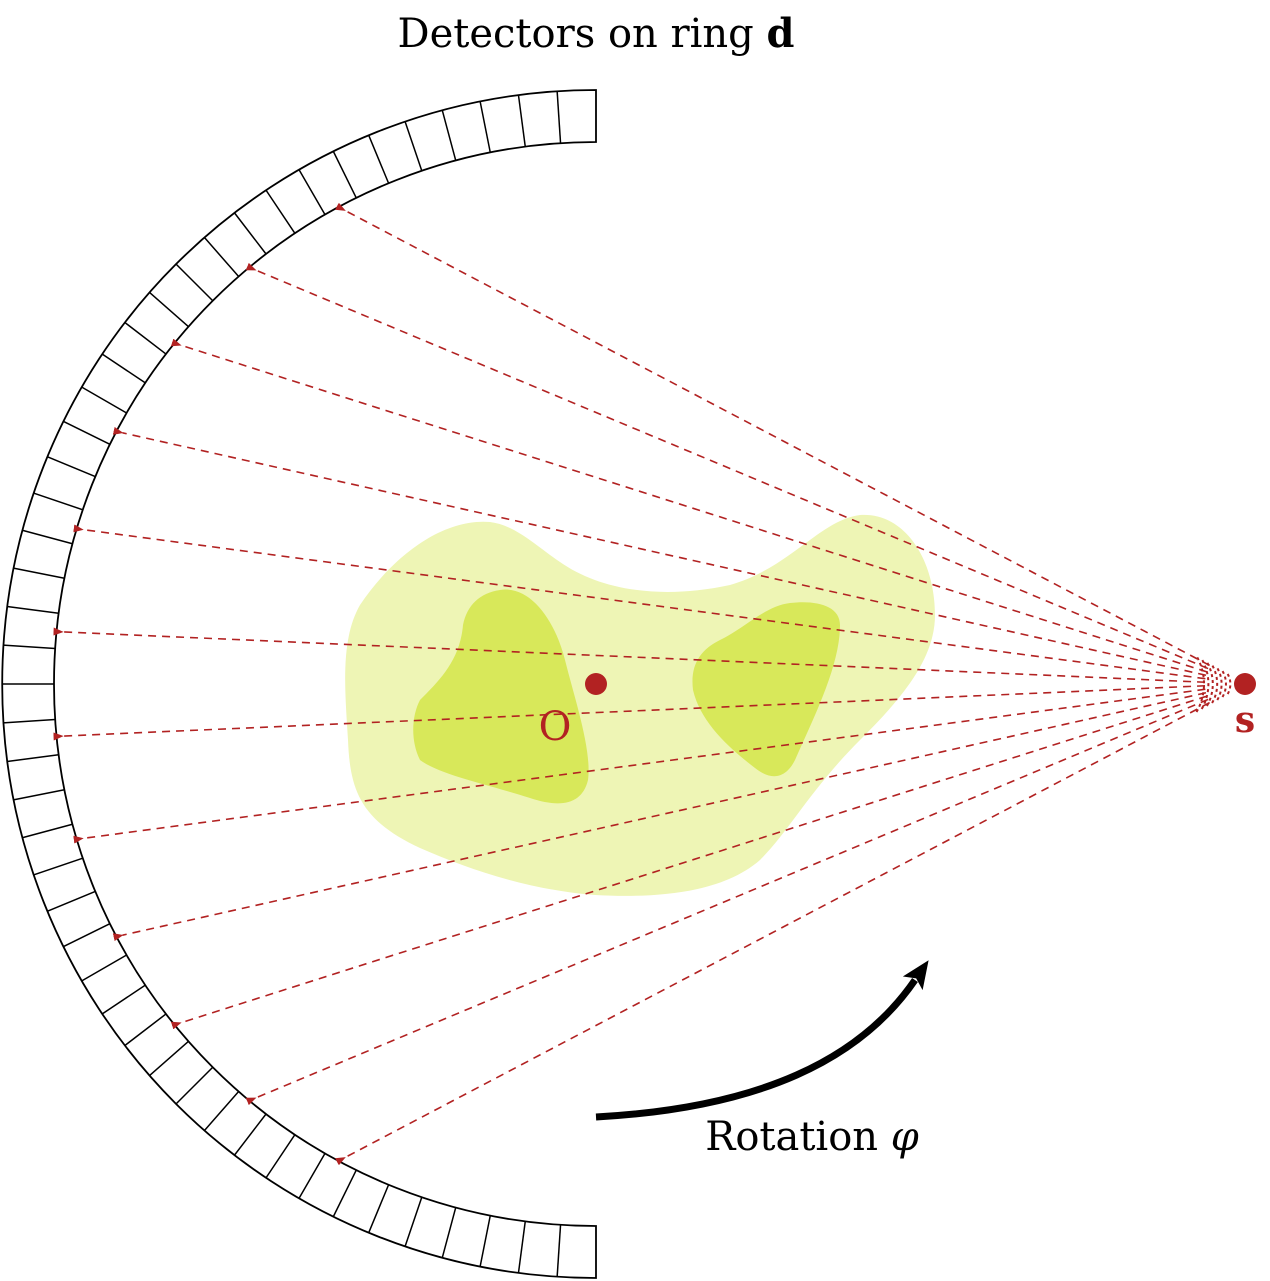 This screenshot has width=1270, height=1281. I want to click on source-emission-arcs, so click(1213, 684).